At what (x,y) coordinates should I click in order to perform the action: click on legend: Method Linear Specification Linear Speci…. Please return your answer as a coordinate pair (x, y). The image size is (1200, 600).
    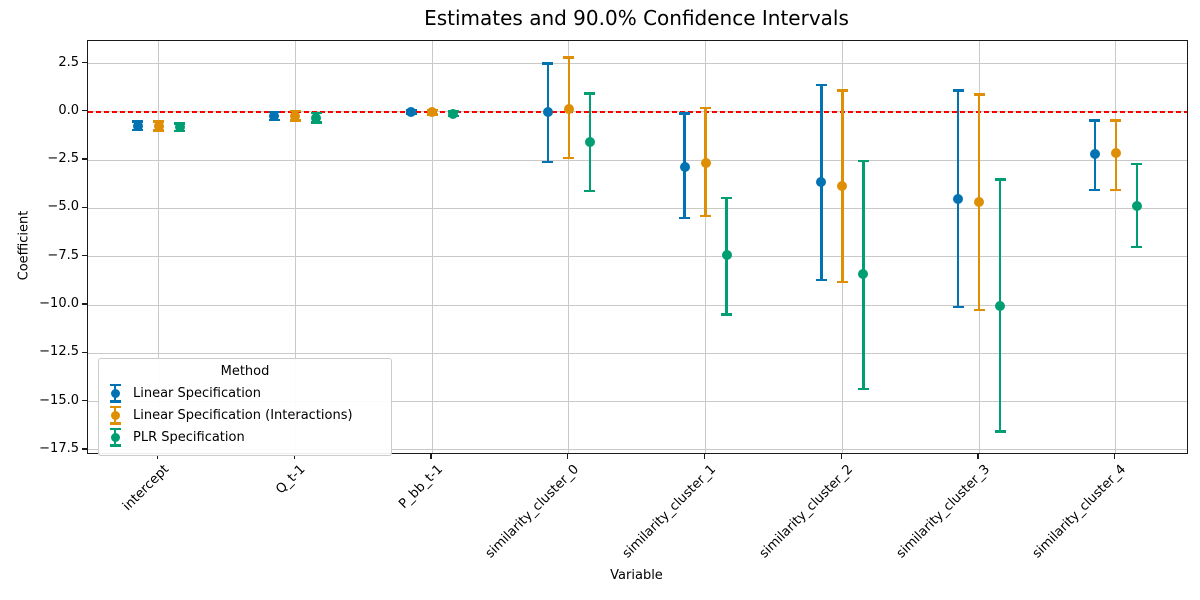
    Looking at the image, I should click on (245, 407).